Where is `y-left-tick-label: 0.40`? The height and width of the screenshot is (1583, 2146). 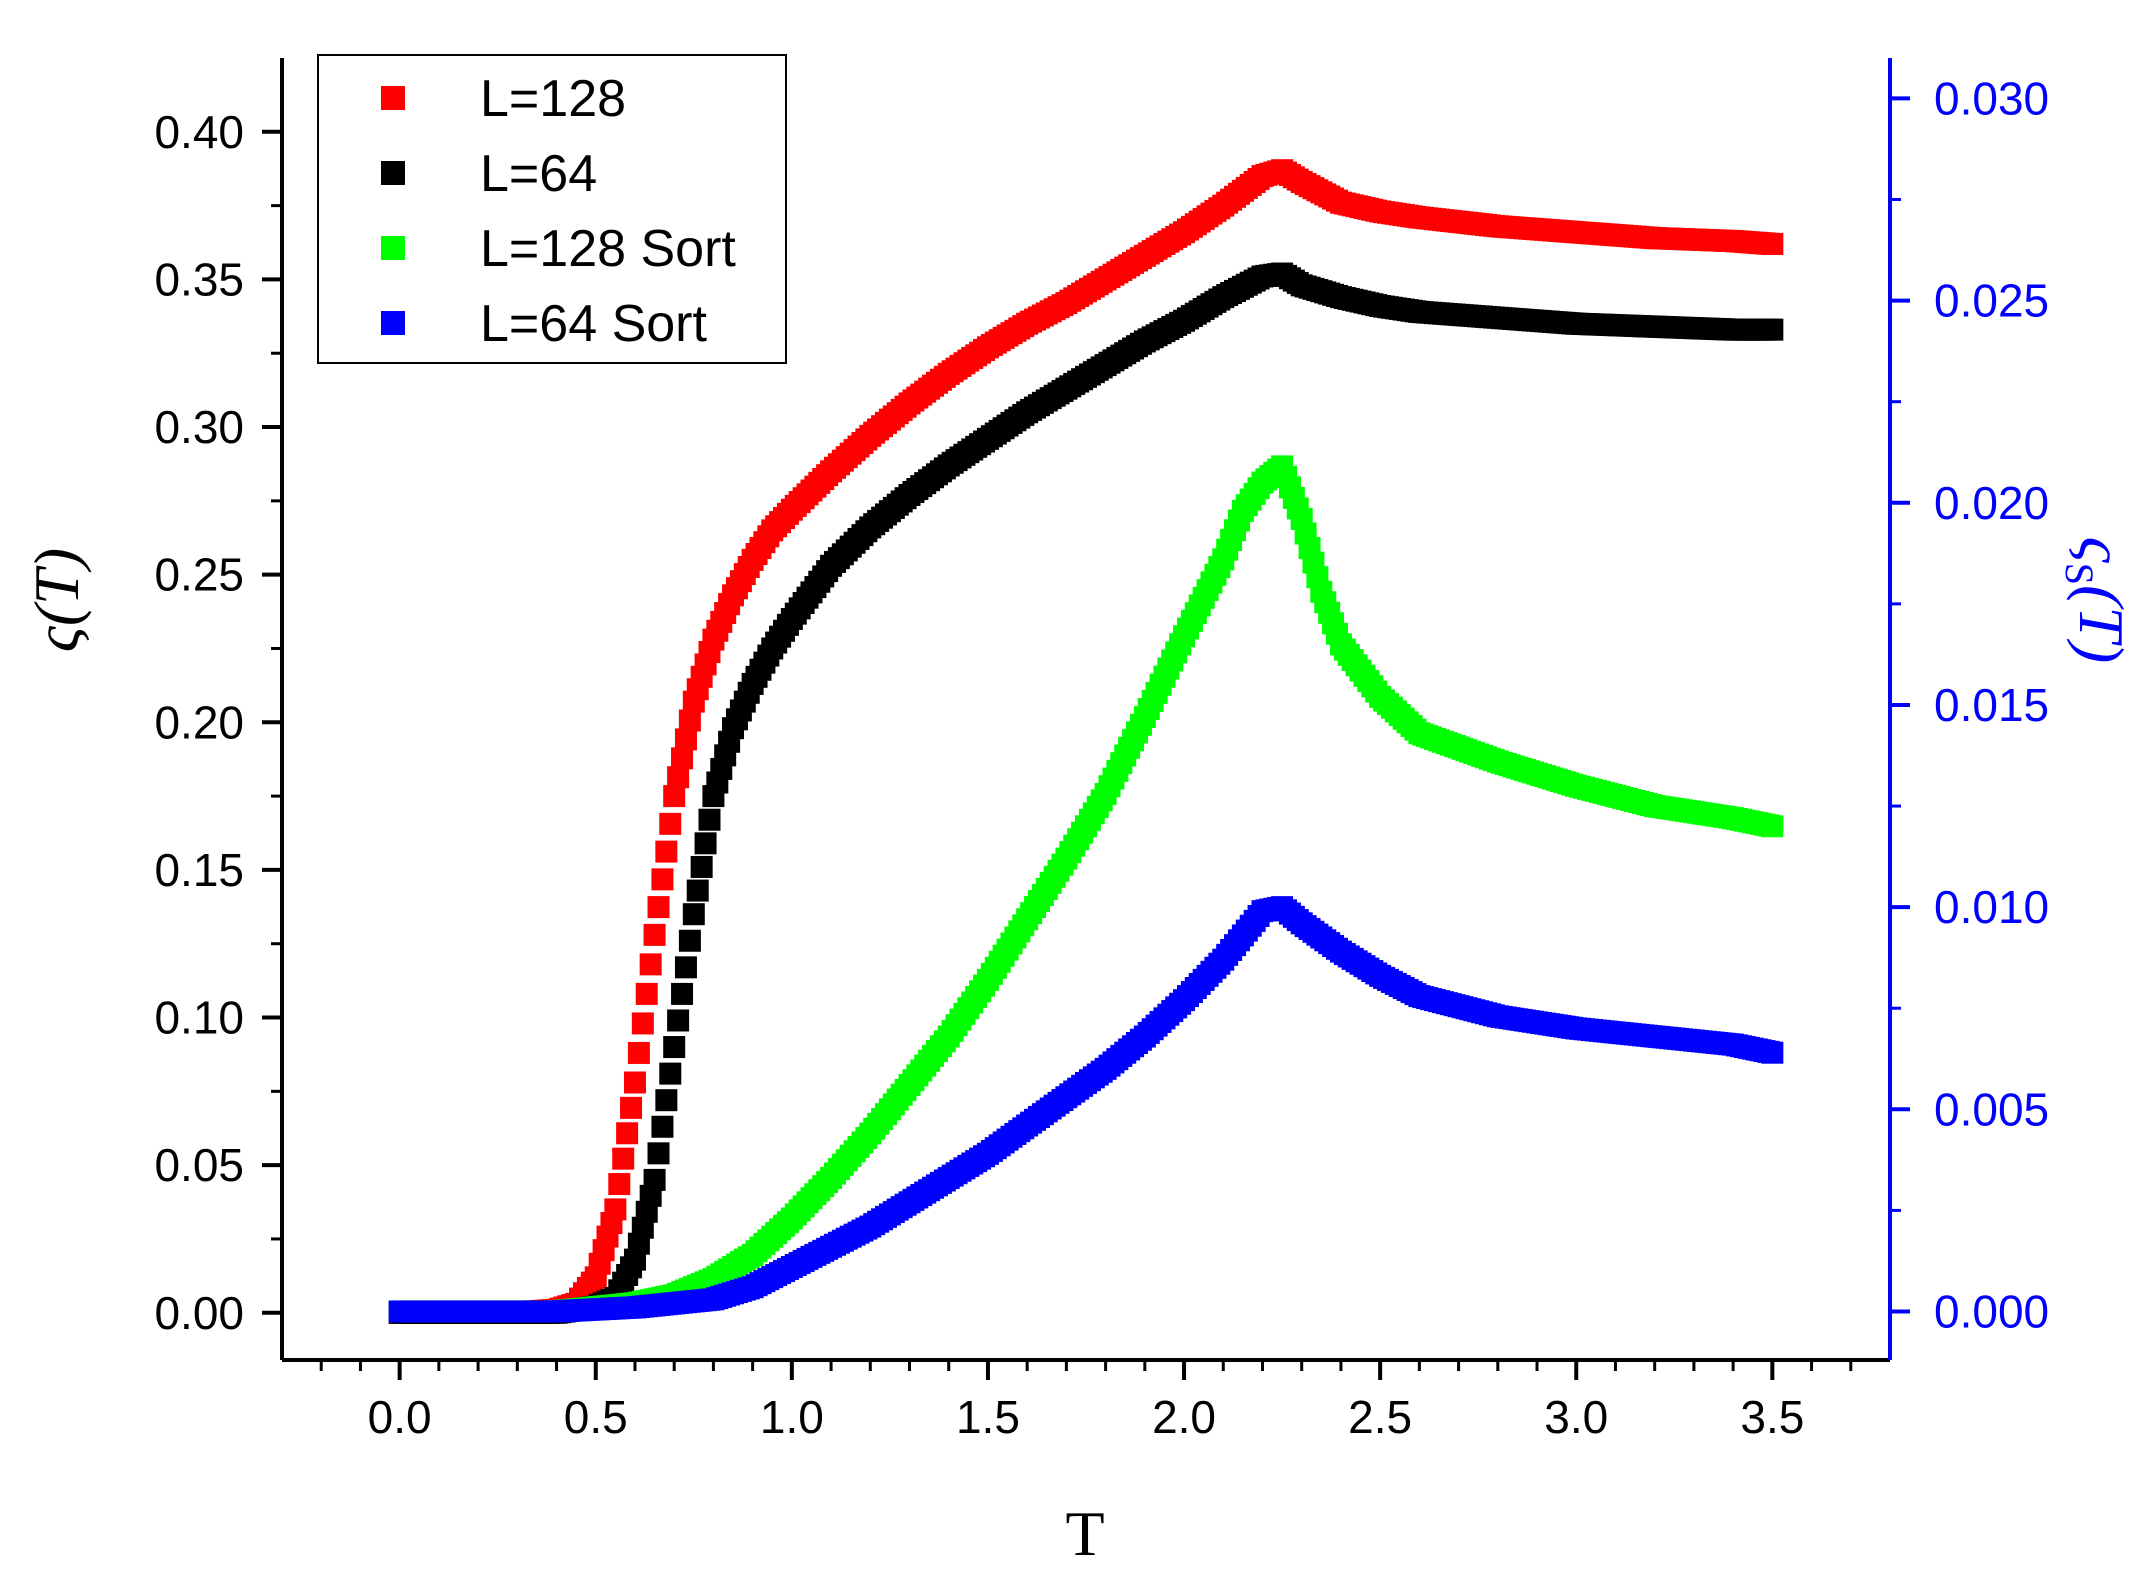 y-left-tick-label: 0.40 is located at coordinates (199, 132).